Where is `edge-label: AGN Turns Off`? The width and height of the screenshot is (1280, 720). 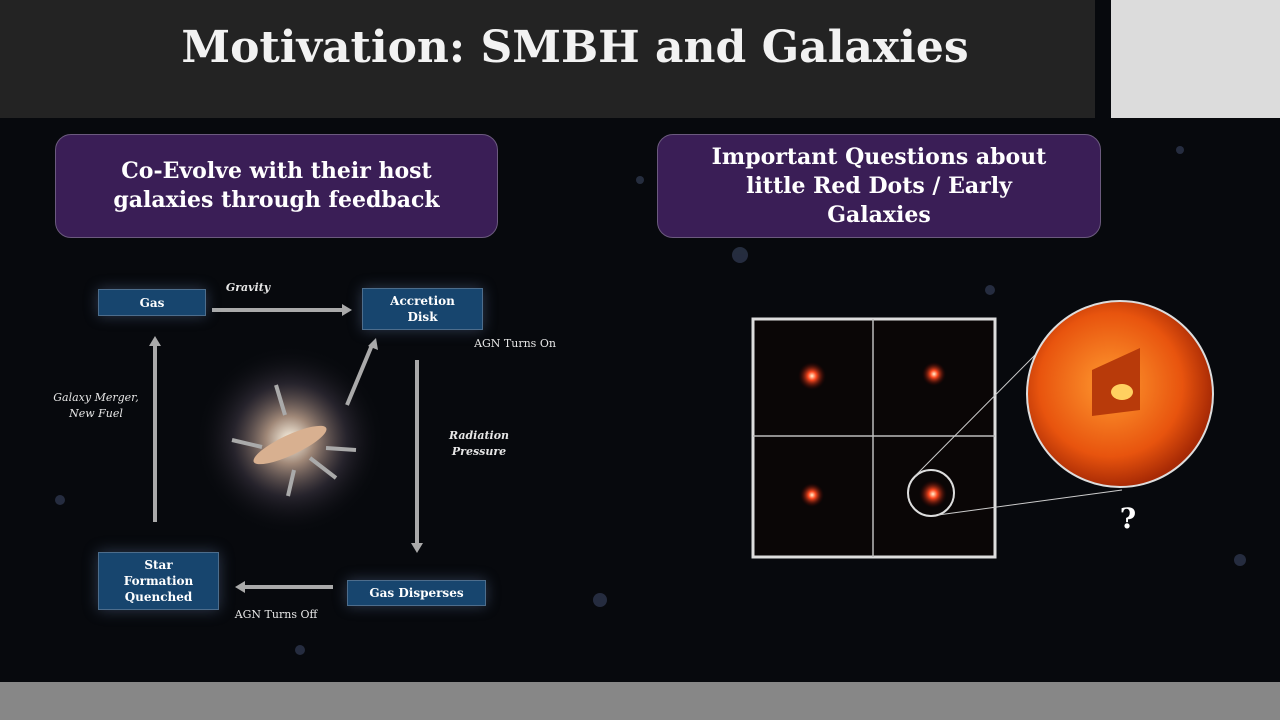 edge-label: AGN Turns Off is located at coordinates (276, 614).